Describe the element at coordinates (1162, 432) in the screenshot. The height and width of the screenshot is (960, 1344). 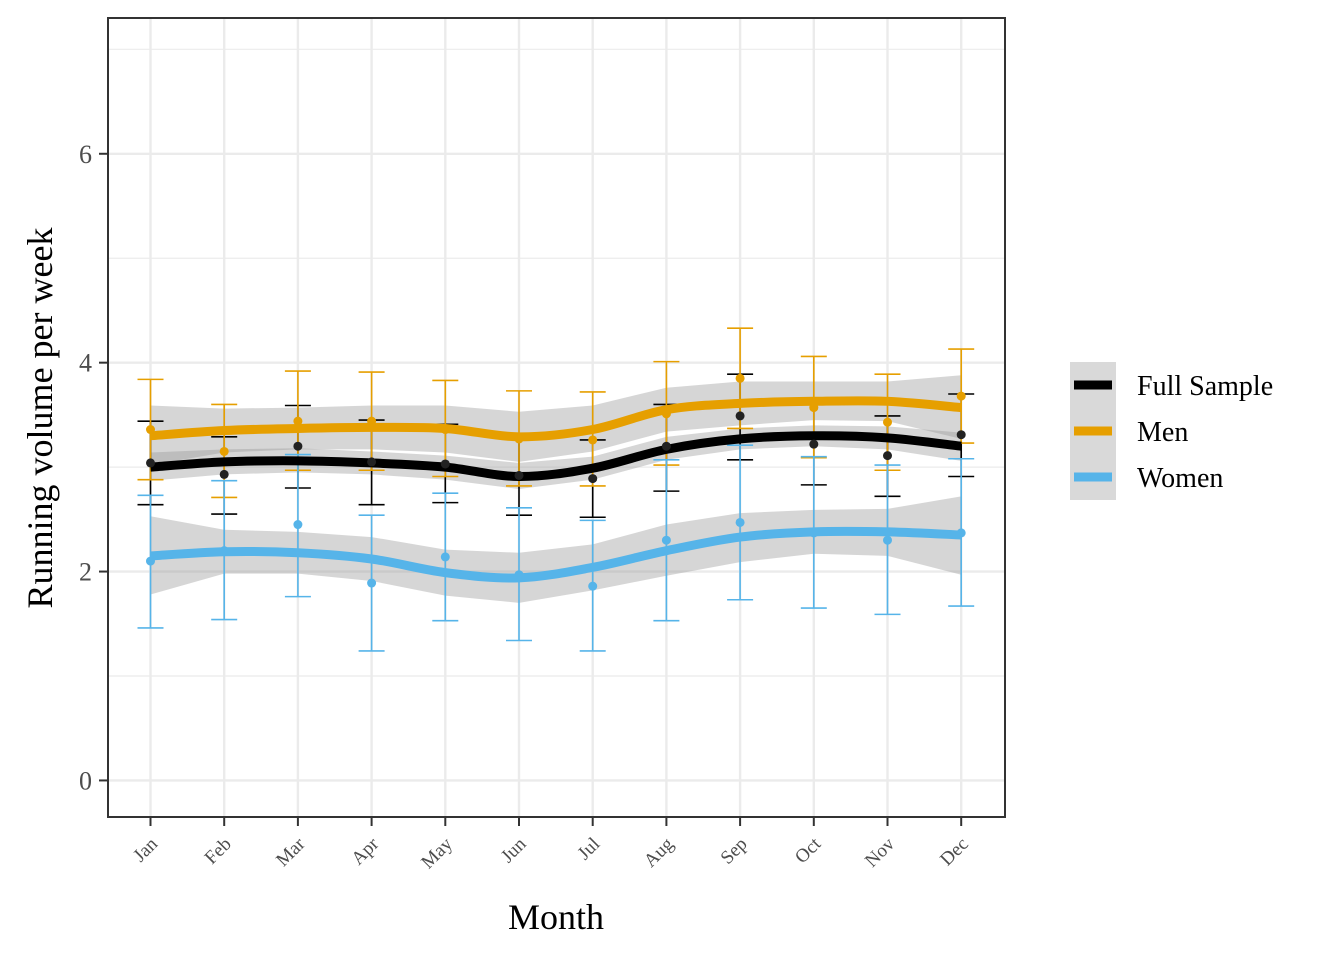
I see `legend-label: Men` at that location.